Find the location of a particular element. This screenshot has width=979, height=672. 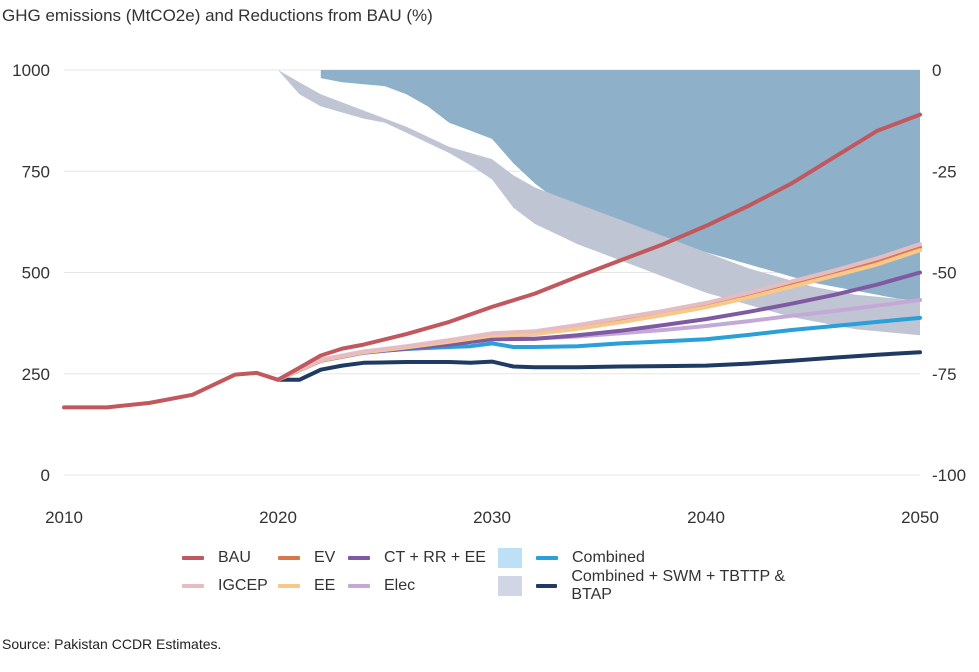

legend-label: EV is located at coordinates (325, 557).